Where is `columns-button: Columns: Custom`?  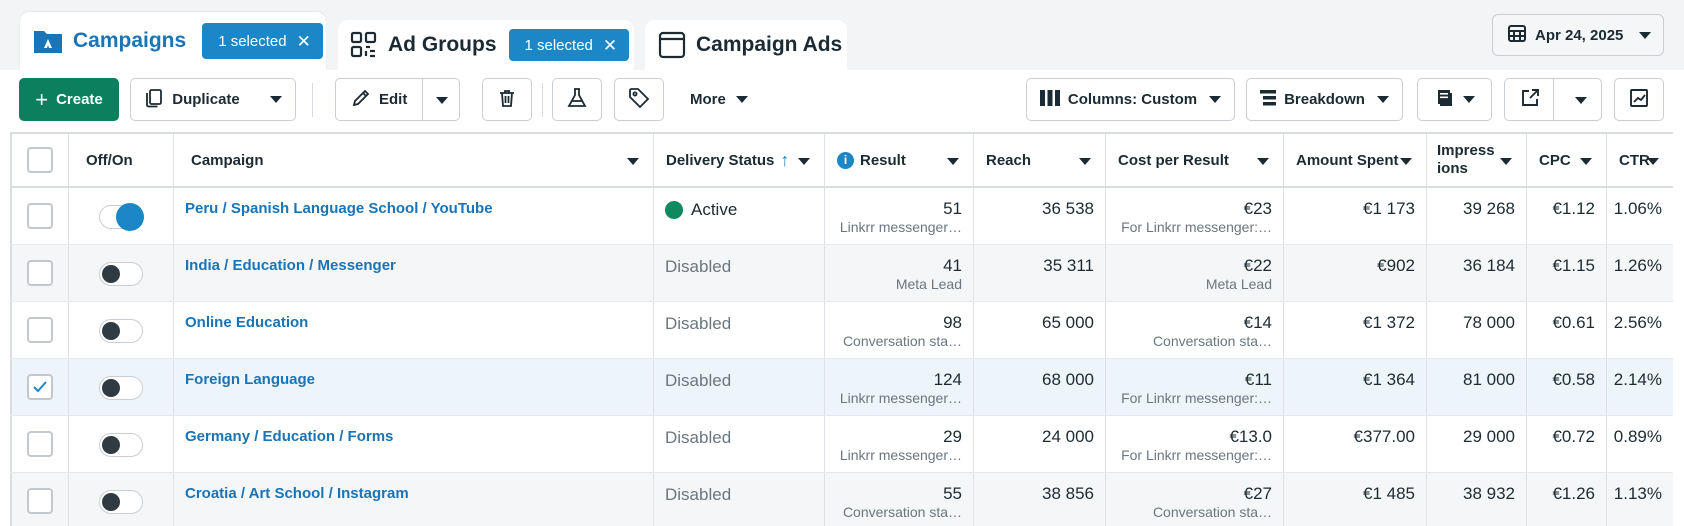 columns-button: Columns: Custom is located at coordinates (1130, 99).